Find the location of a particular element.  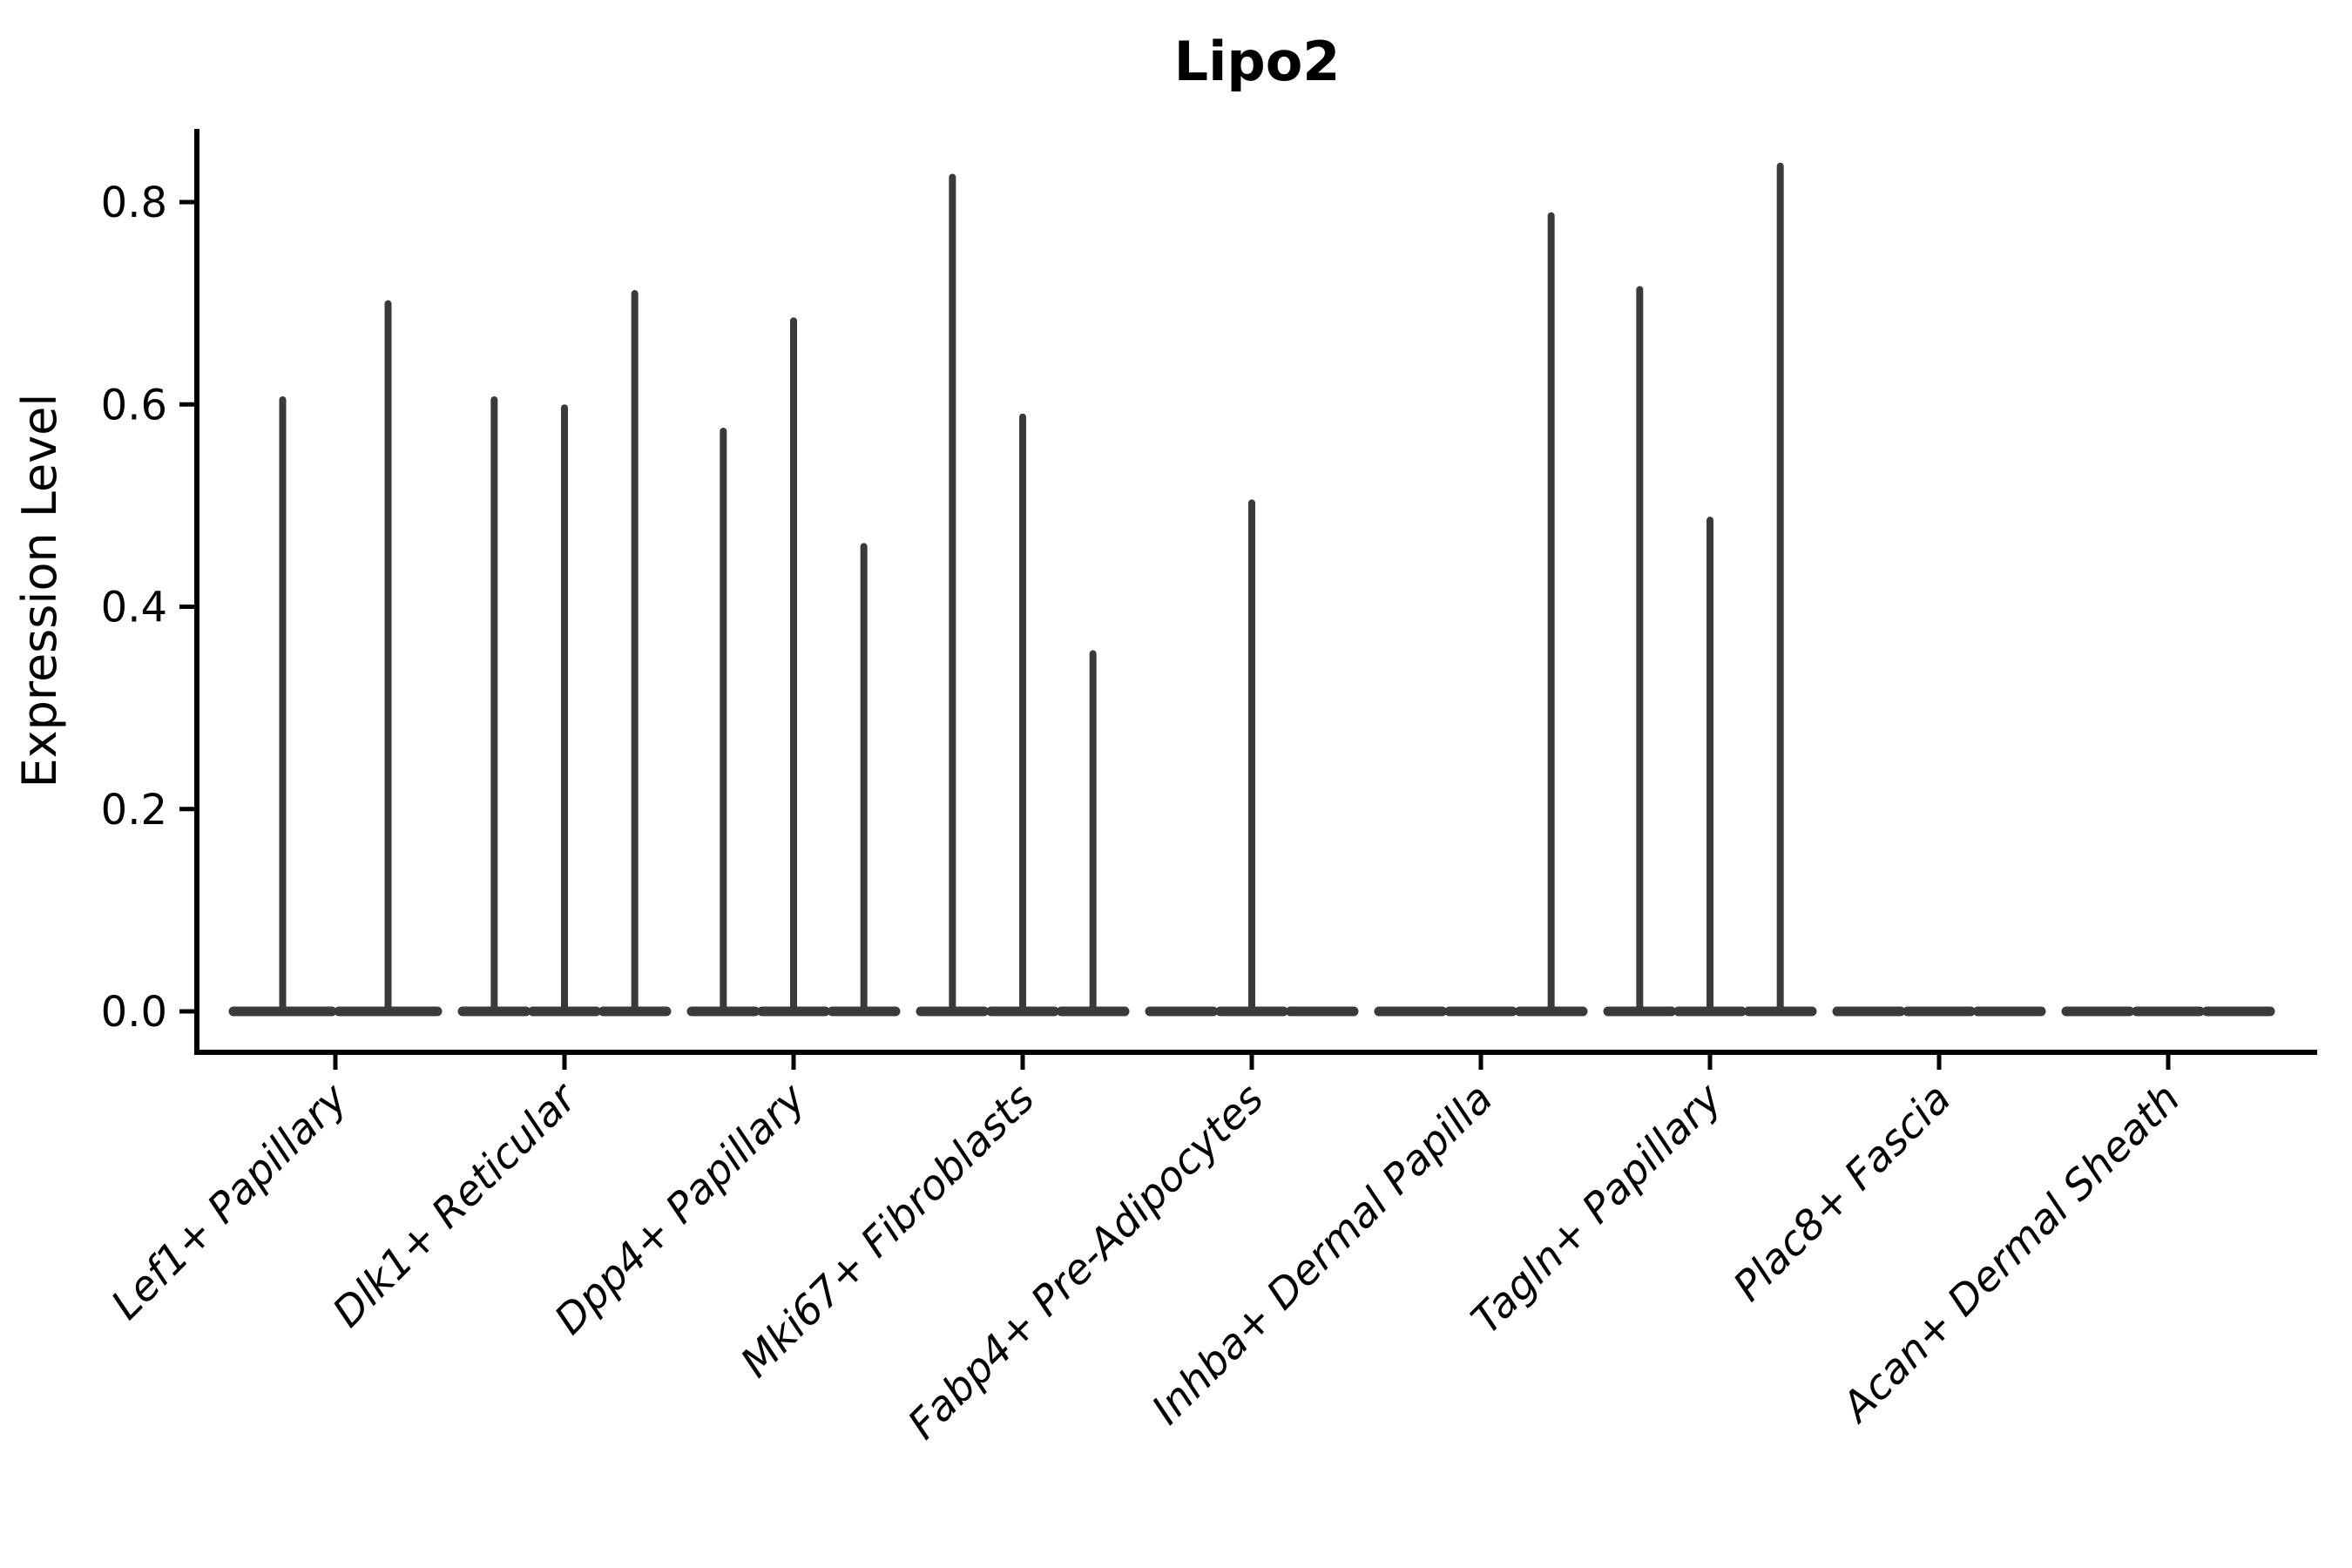

chart-title: Lipo2 is located at coordinates (1257, 61).